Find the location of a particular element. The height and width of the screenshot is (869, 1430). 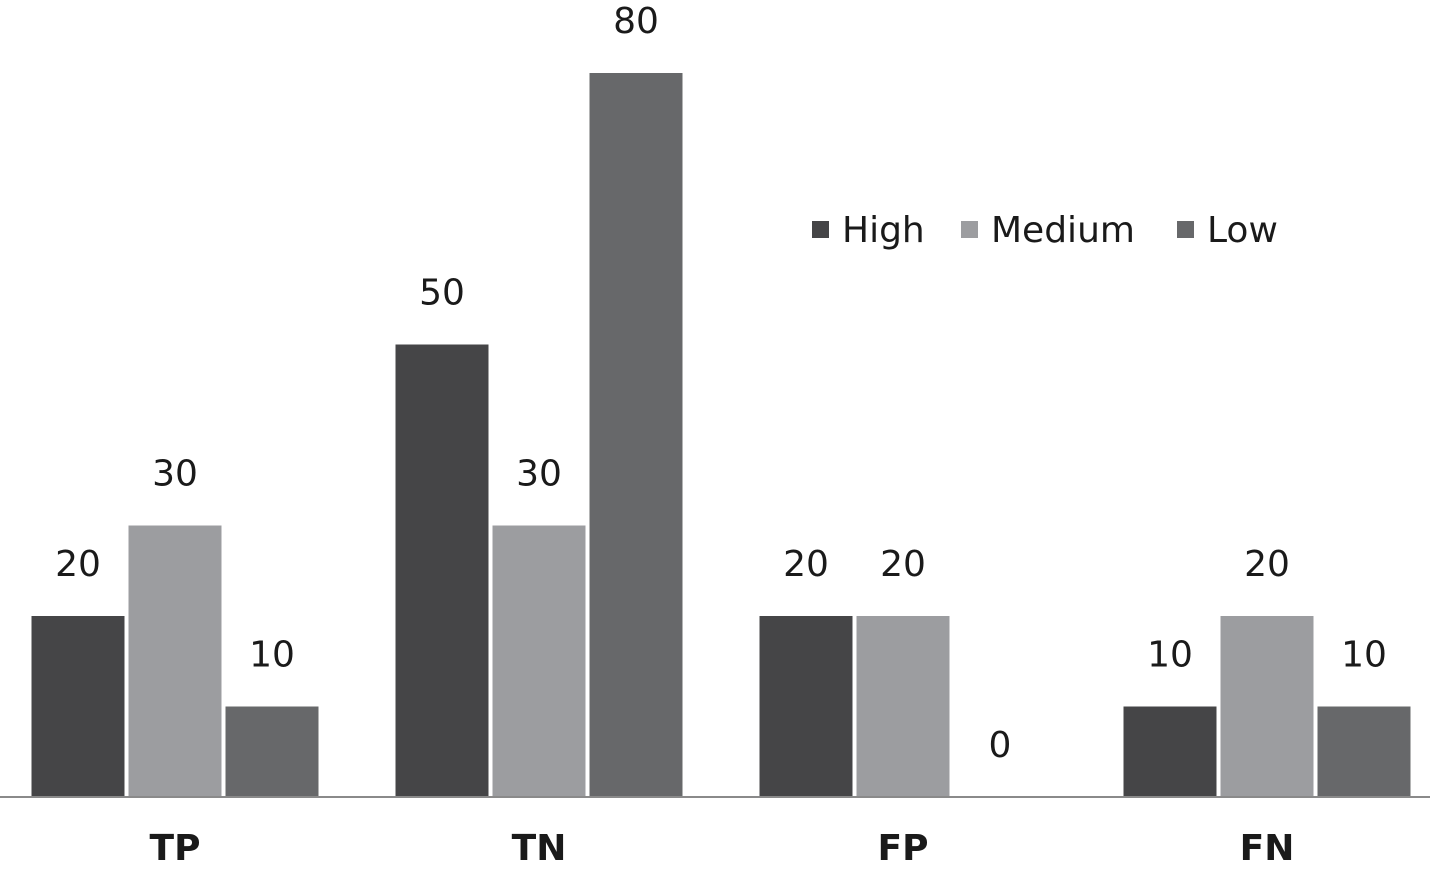

legend-label: High is located at coordinates (883, 230).